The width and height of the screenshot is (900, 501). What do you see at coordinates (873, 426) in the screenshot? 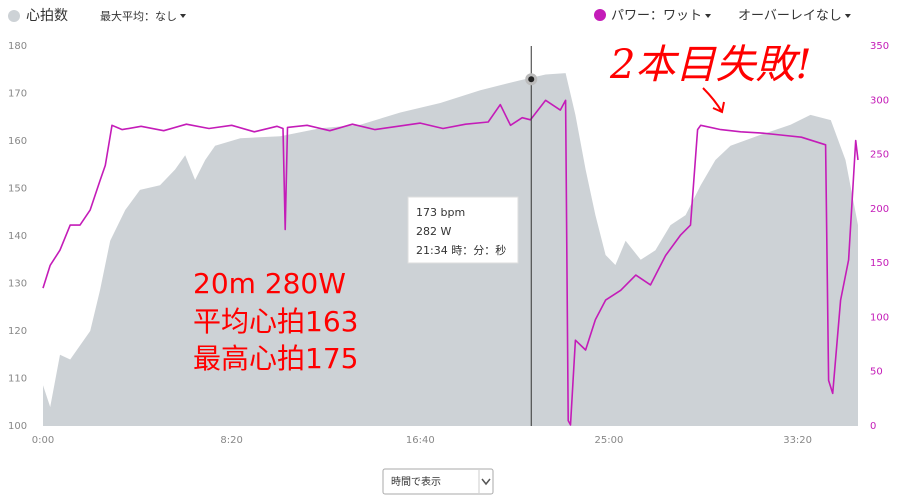
I see `y2-tick-label: 0` at bounding box center [873, 426].